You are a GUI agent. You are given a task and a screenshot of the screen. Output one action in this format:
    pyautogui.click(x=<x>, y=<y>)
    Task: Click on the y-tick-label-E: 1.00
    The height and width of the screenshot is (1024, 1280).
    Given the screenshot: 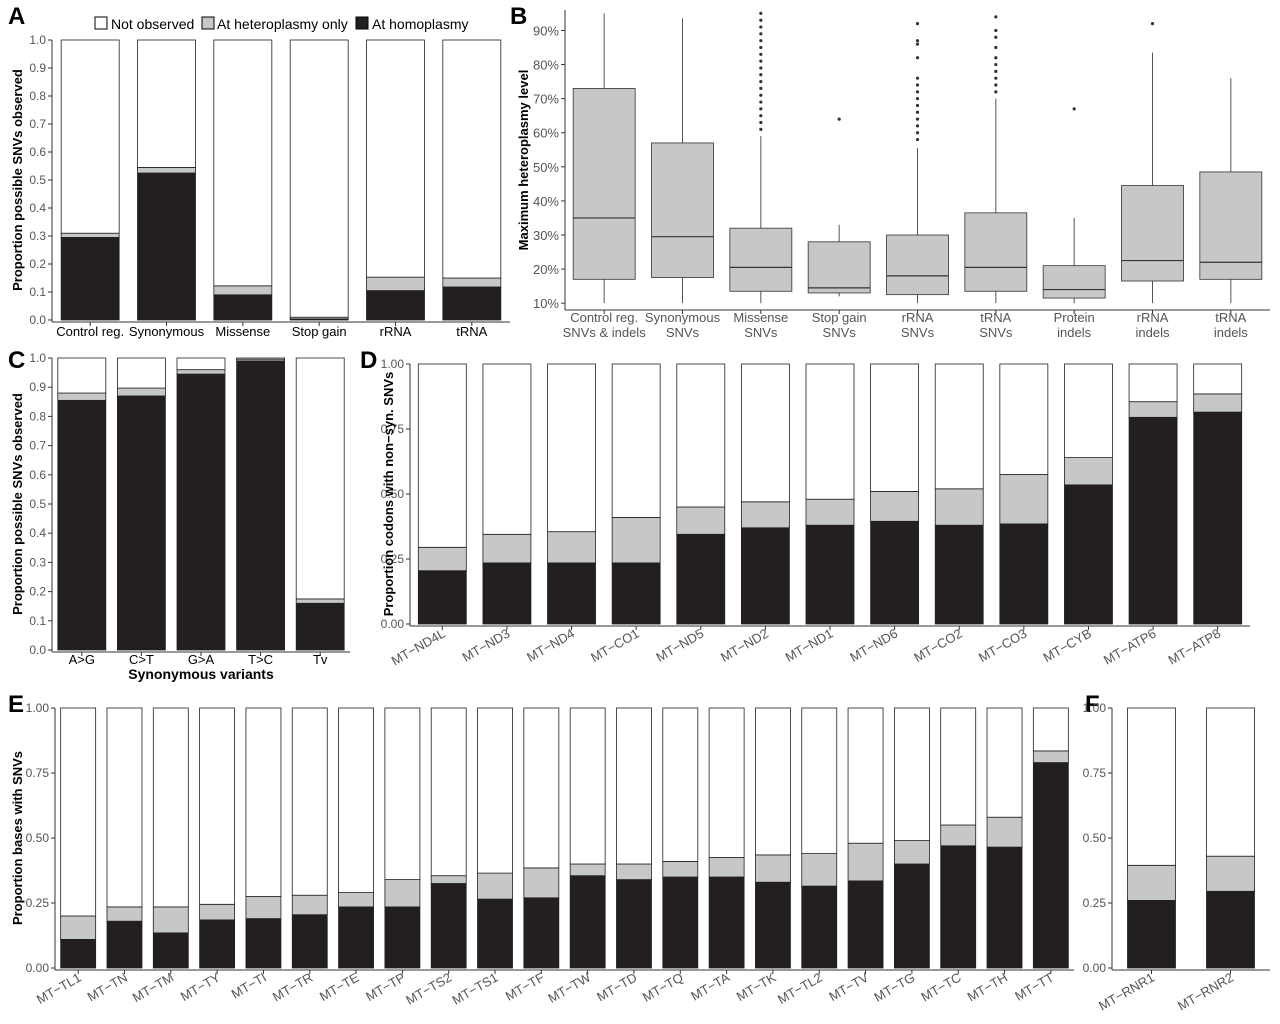 What is the action you would take?
    pyautogui.click(x=38, y=708)
    